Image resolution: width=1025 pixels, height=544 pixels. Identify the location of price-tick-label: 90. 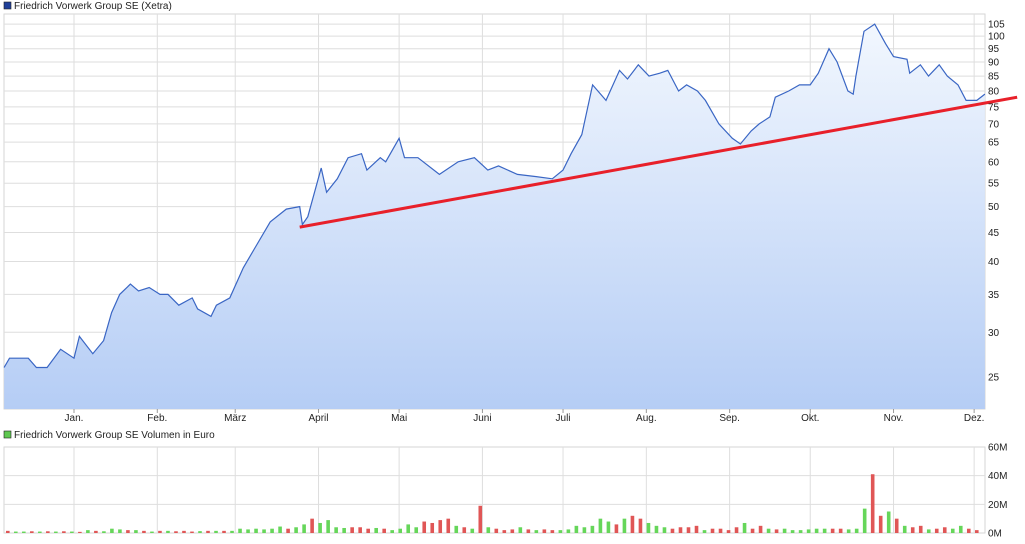
(994, 63).